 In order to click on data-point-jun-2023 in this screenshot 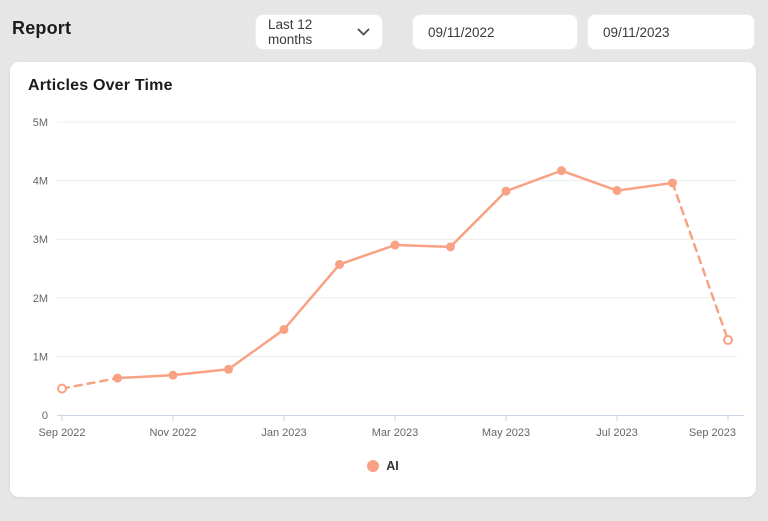, I will do `click(561, 171)`.